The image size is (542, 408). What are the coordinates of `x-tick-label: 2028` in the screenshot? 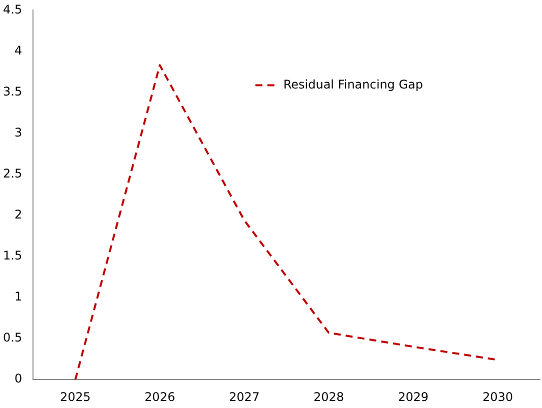 It's located at (329, 397).